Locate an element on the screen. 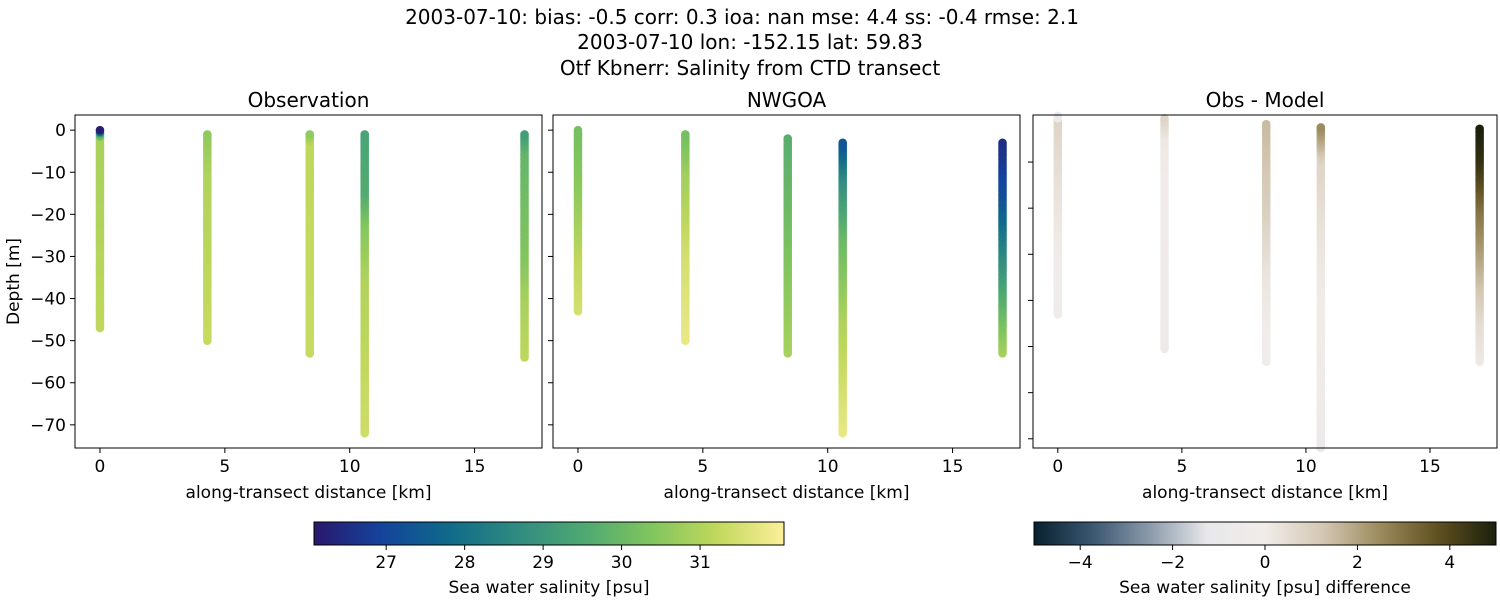 Image resolution: width=1500 pixels, height=600 pixels. y-tick-label: −10 is located at coordinates (48, 173).